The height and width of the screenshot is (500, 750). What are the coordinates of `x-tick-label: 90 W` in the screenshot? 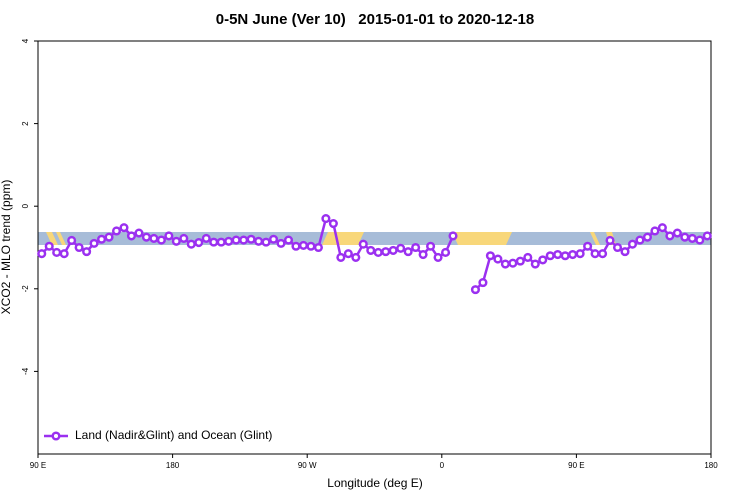 It's located at (307, 465).